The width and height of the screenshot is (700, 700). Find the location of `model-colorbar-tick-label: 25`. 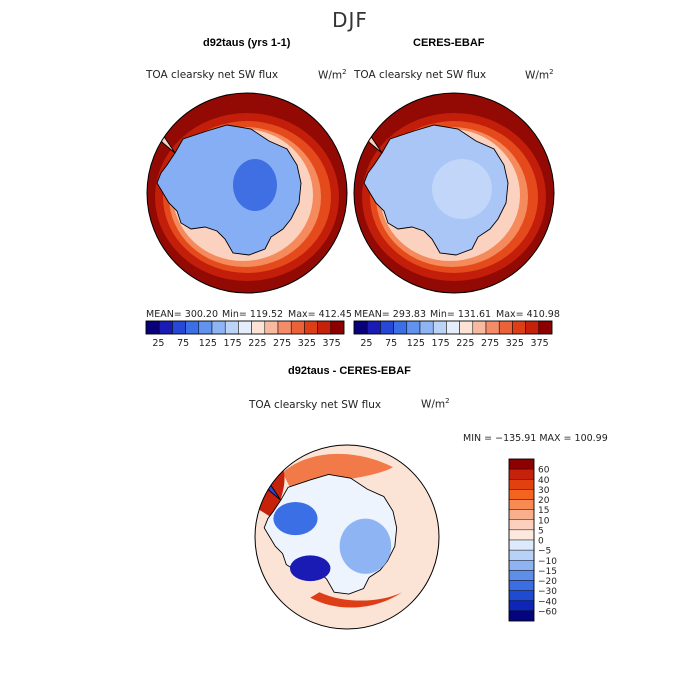

model-colorbar-tick-label: 25 is located at coordinates (158, 343).